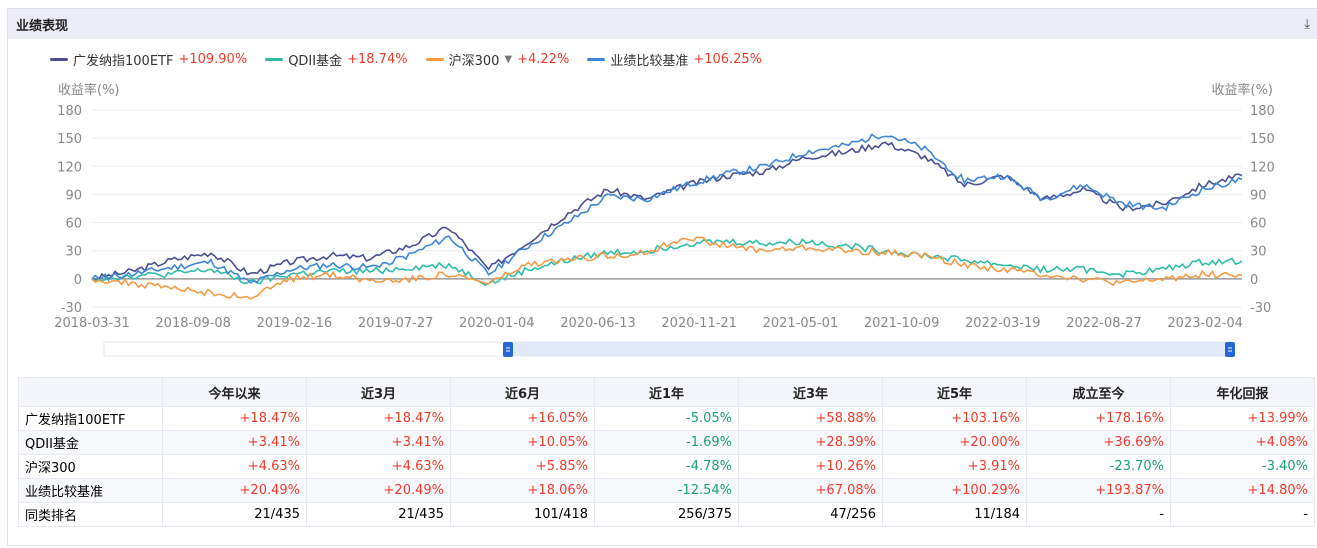  I want to click on x-tick-label: 2021-10-09, so click(902, 323).